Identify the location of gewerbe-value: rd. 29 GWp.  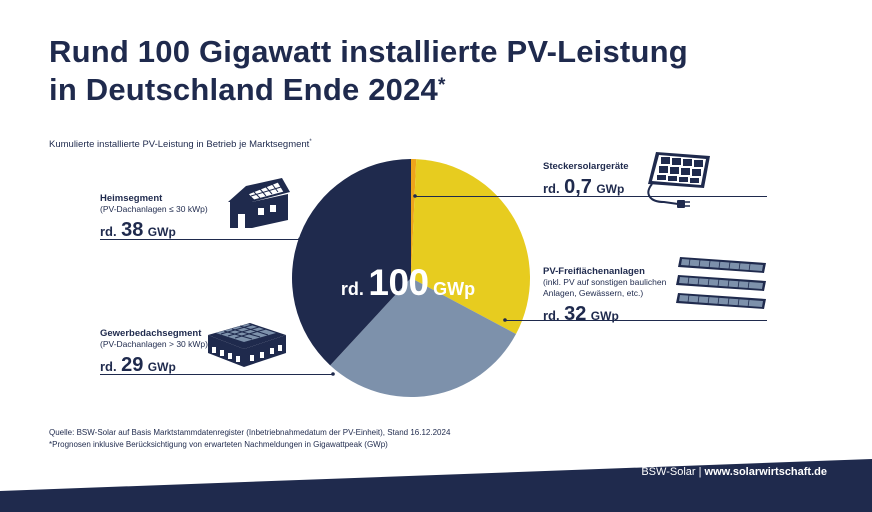
(154, 365).